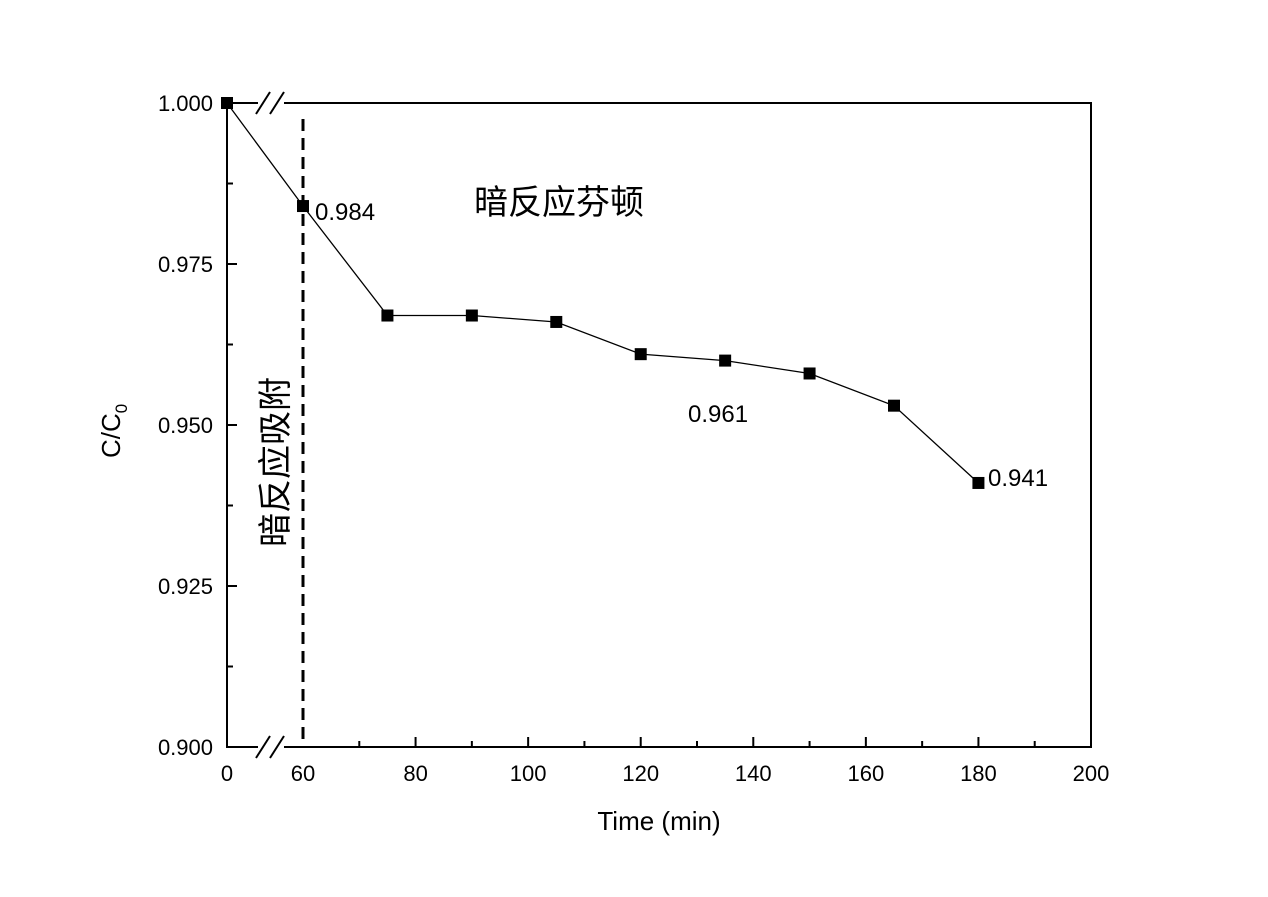 This screenshot has width=1268, height=897. What do you see at coordinates (415, 773) in the screenshot?
I see `x-tick-label: 80` at bounding box center [415, 773].